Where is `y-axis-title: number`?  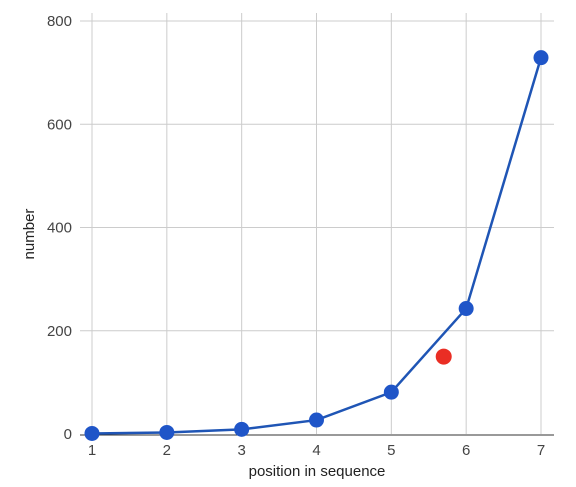 y-axis-title: number is located at coordinates (29, 234).